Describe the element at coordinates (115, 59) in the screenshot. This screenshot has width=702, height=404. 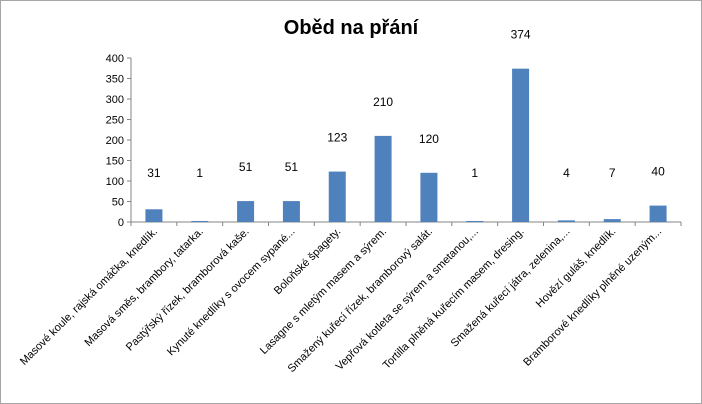
I see `y-tick-label: 400` at that location.